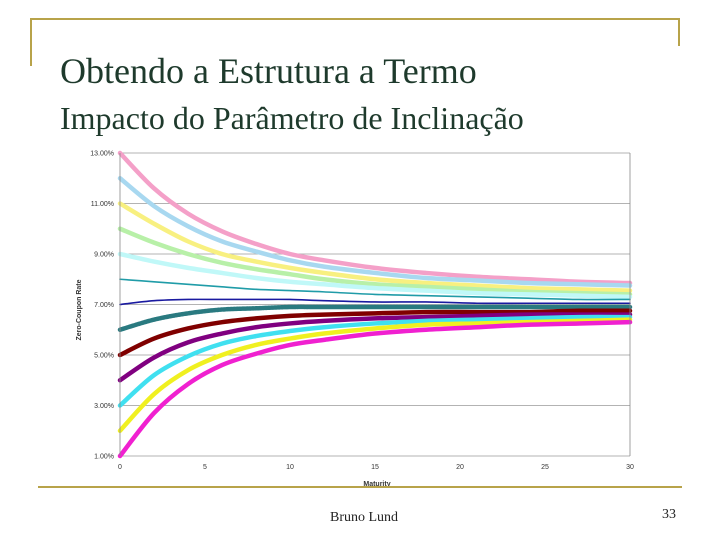 The image size is (720, 540). What do you see at coordinates (669, 514) in the screenshot?
I see `page-number: 33` at bounding box center [669, 514].